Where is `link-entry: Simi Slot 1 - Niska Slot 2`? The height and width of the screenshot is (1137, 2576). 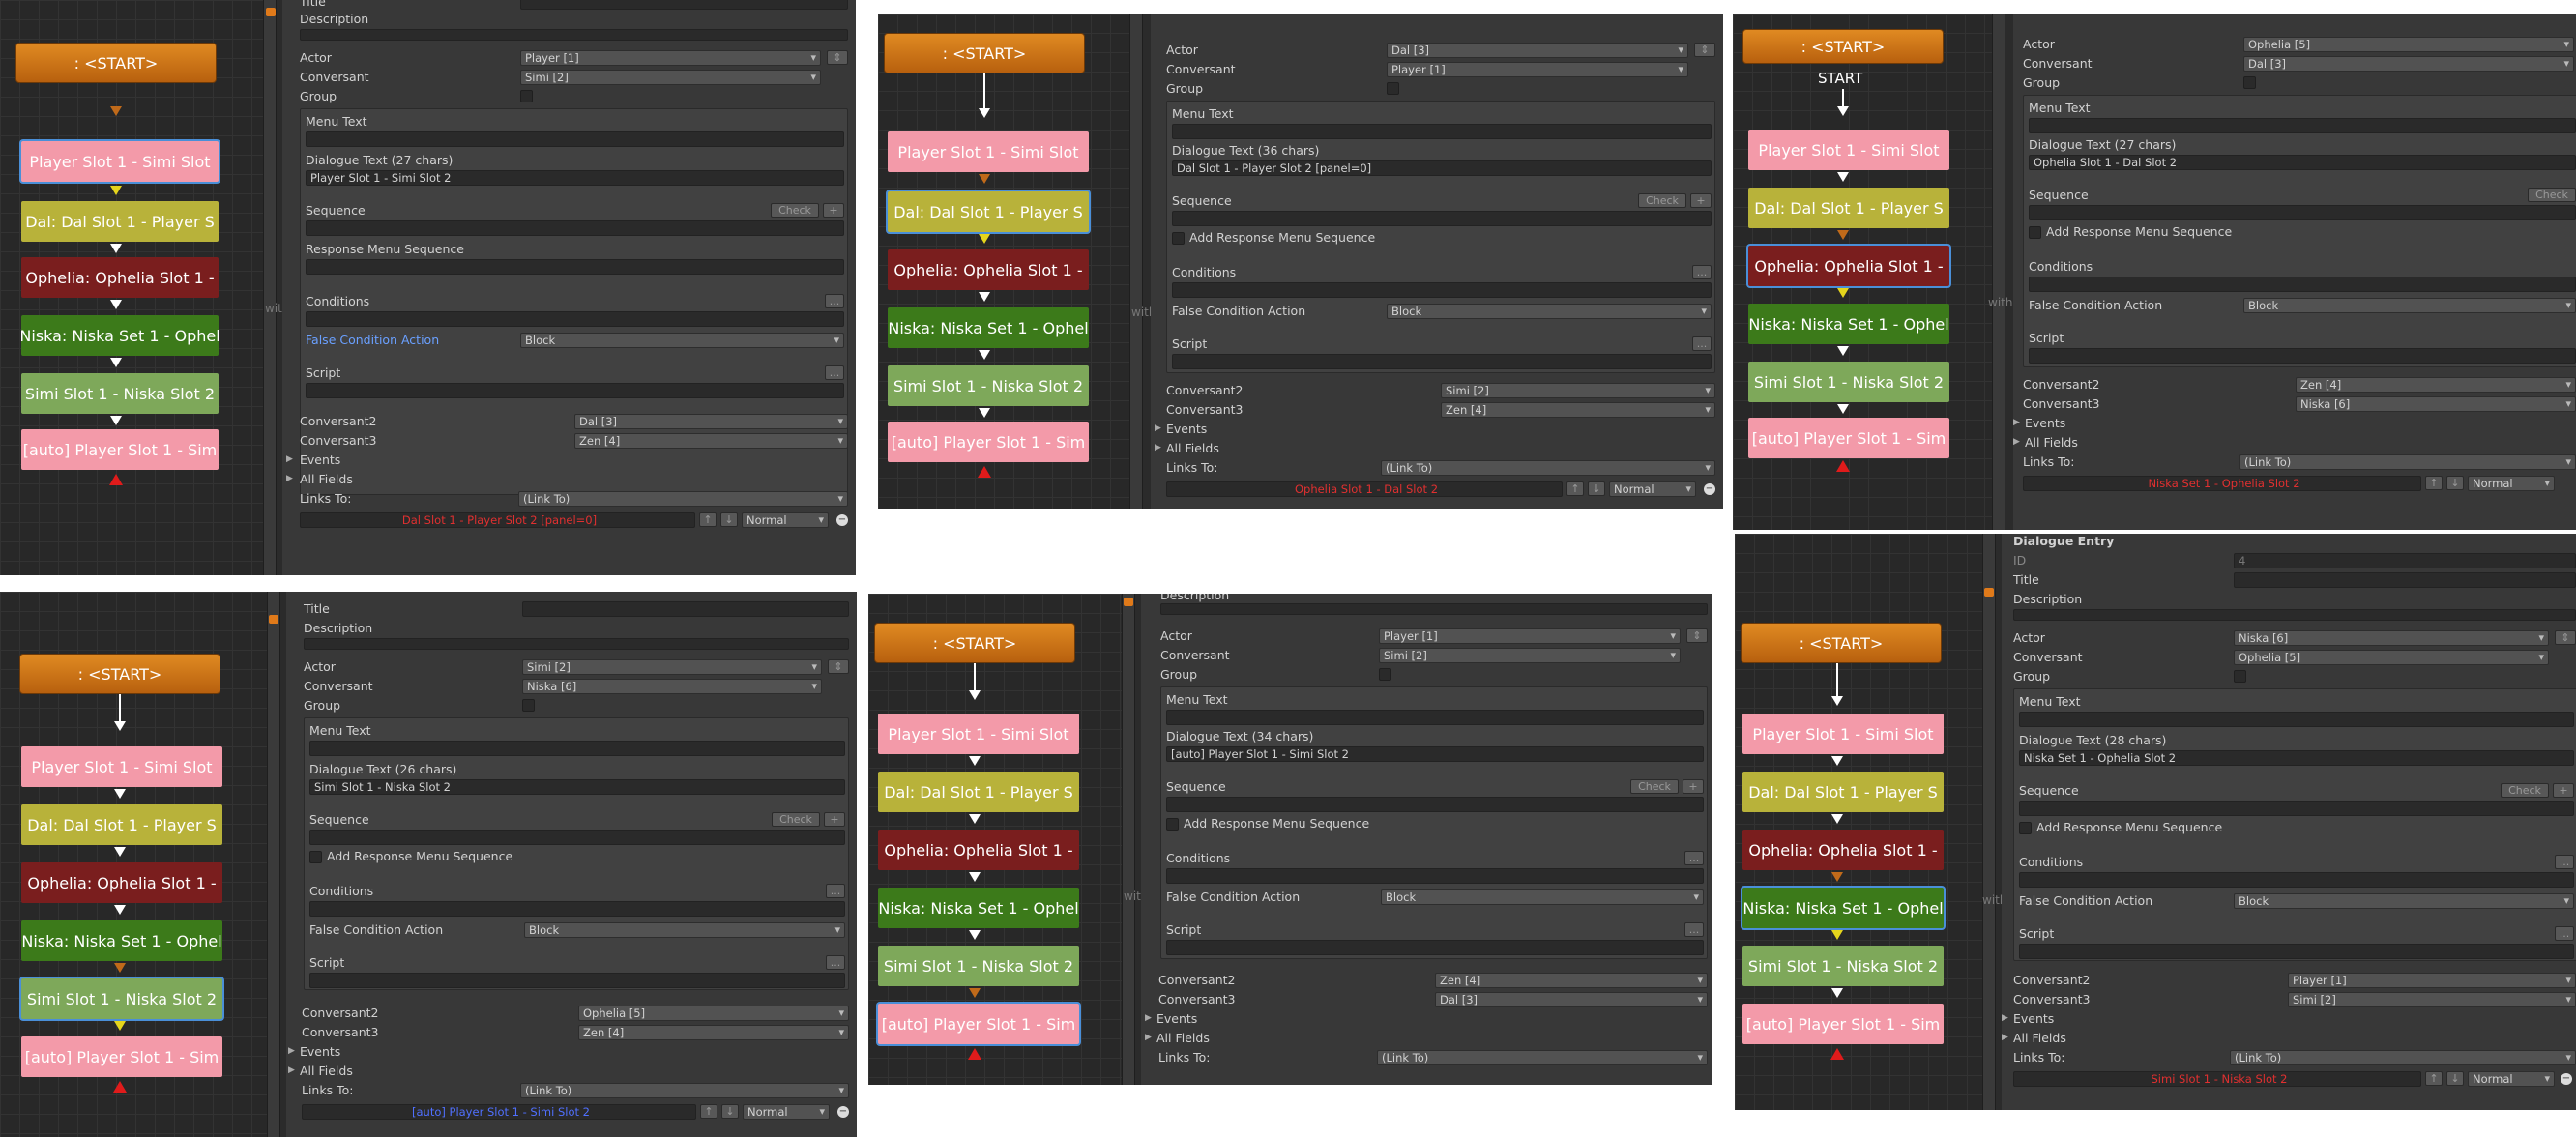 link-entry: Simi Slot 1 - Niska Slot 2 is located at coordinates (2217, 1079).